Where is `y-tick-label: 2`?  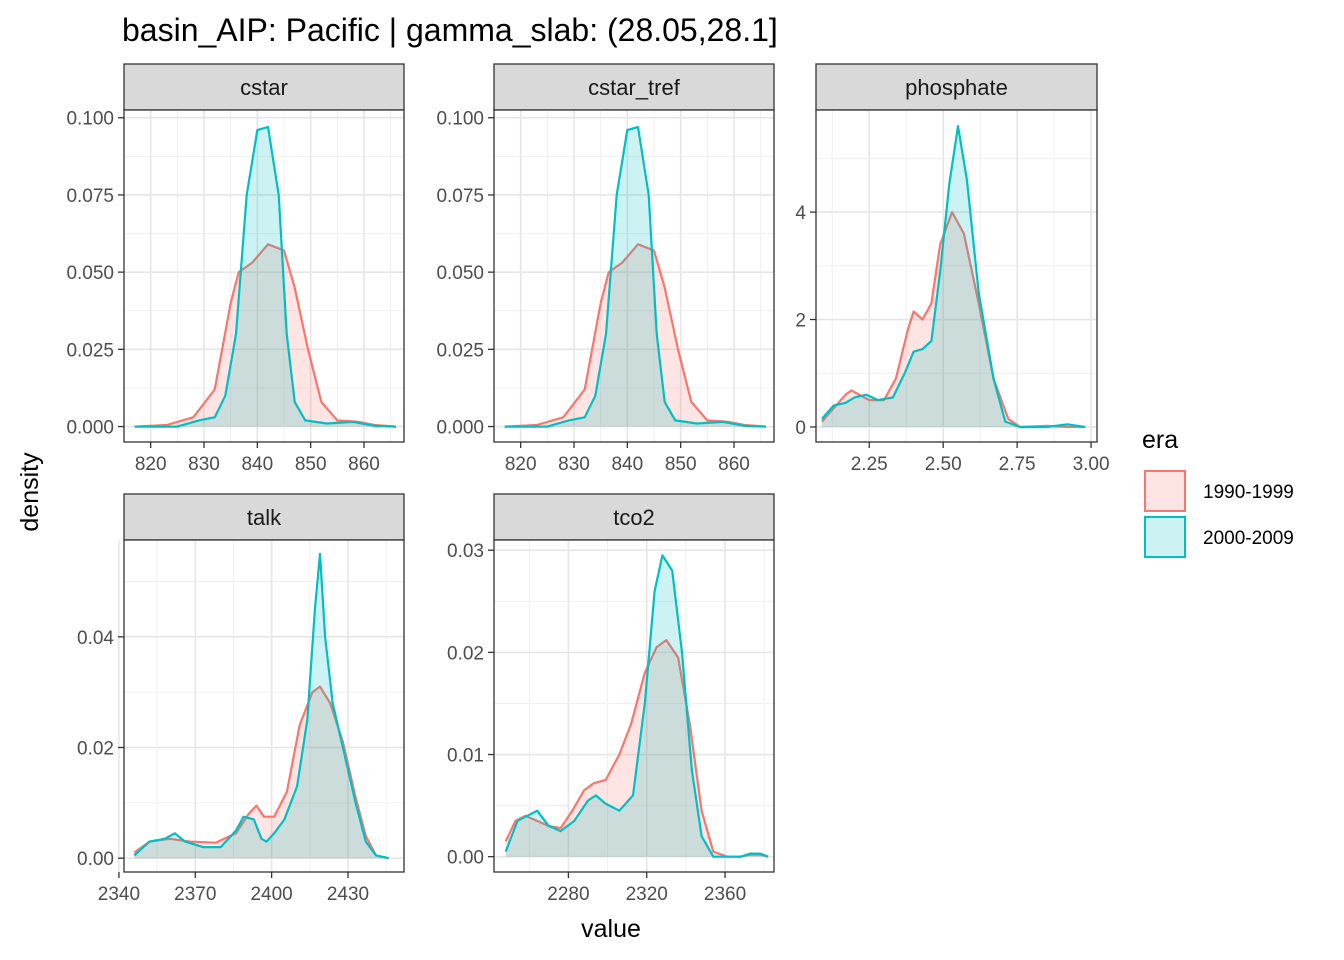
y-tick-label: 2 is located at coordinates (800, 321).